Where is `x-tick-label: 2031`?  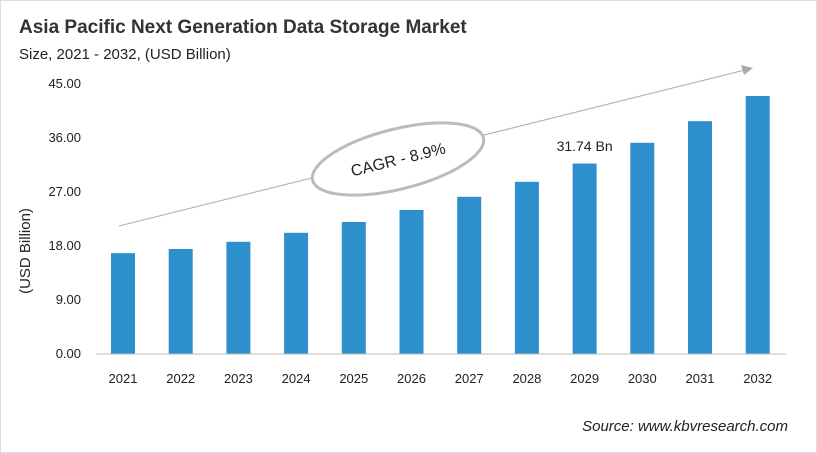 x-tick-label: 2031 is located at coordinates (700, 378).